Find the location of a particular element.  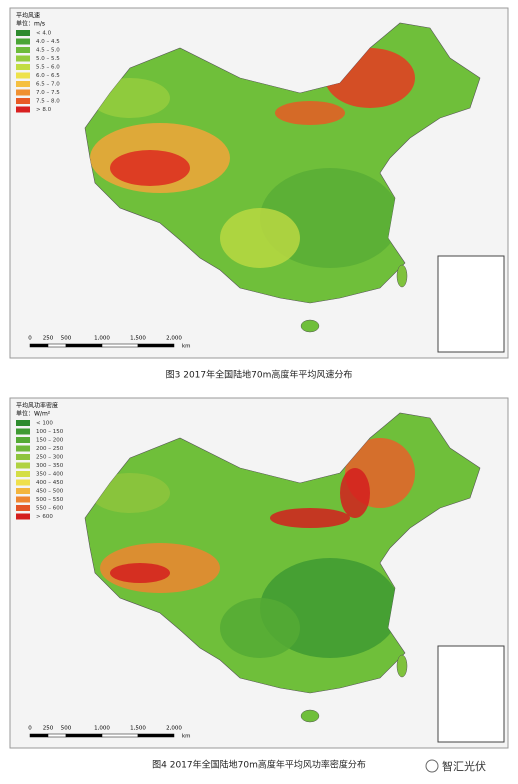

caption: 图3 2017年全国陆地70m高度年平均风速分布 is located at coordinates (259, 375).